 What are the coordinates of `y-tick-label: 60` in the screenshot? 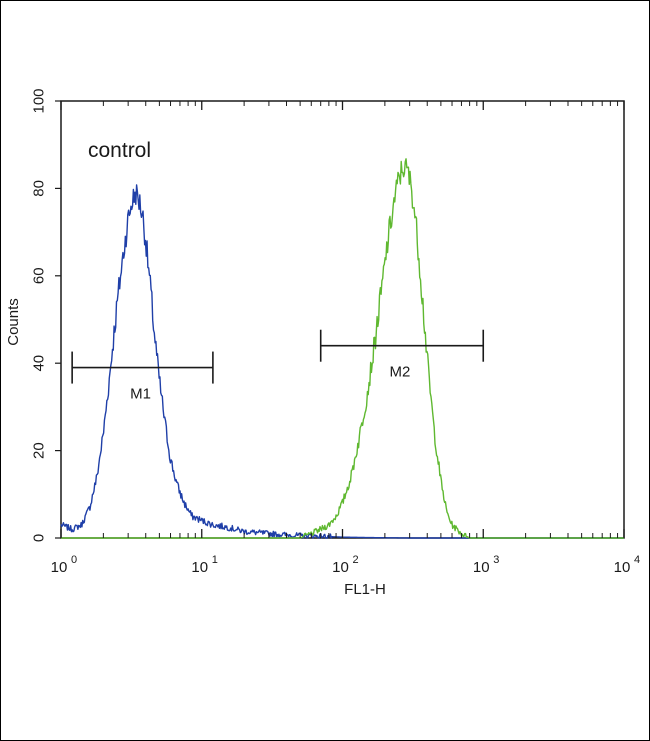 It's located at (39, 275).